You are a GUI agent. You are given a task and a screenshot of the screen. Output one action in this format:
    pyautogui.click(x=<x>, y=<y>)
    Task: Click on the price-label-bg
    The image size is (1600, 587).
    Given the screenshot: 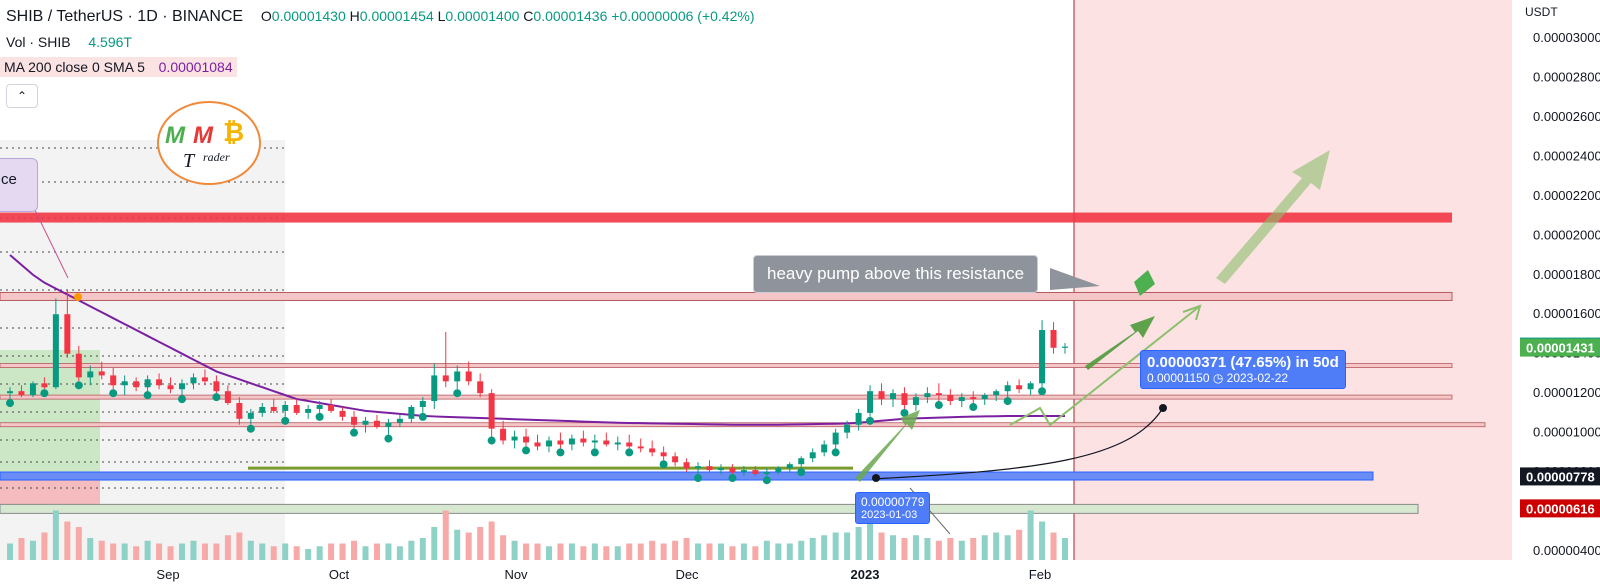 What is the action you would take?
    pyautogui.click(x=1560, y=347)
    